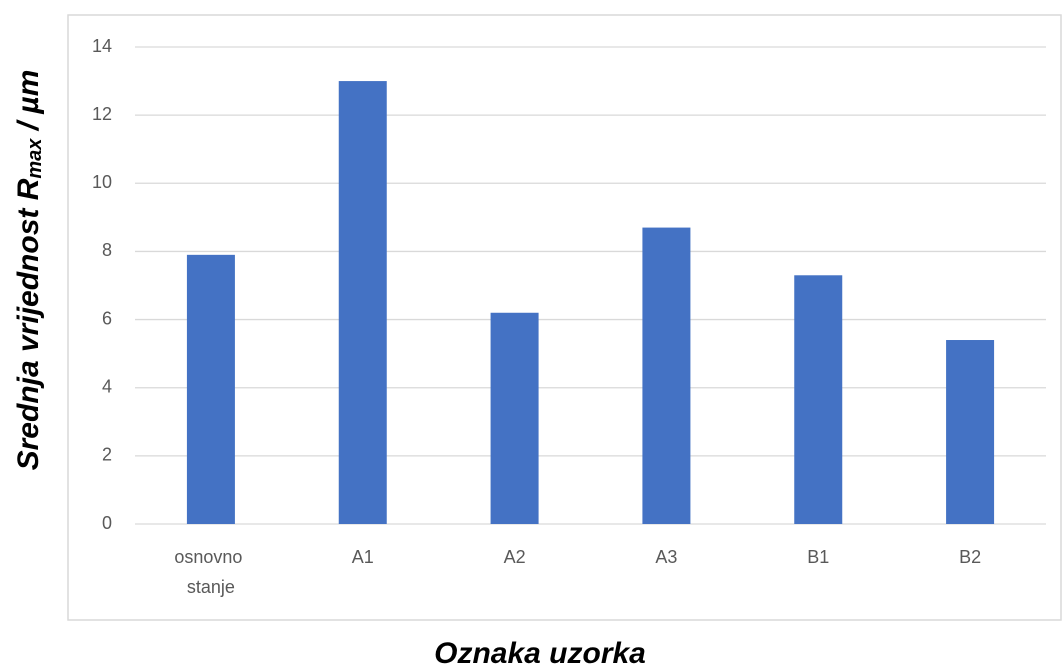 The image size is (1063, 670). What do you see at coordinates (102, 182) in the screenshot?
I see `y-tick-label: 10` at bounding box center [102, 182].